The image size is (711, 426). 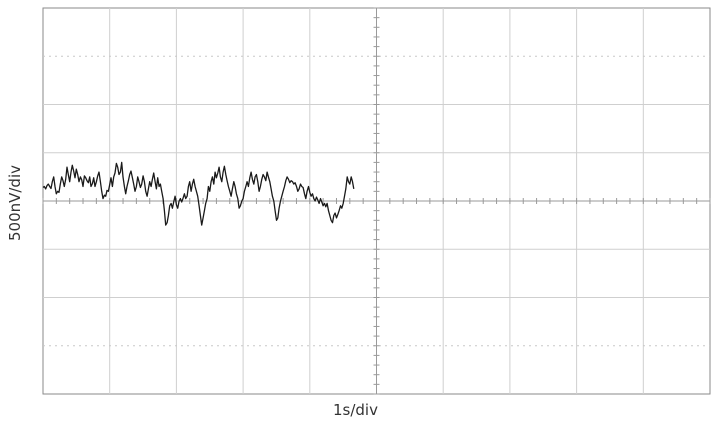 I want to click on y-axis-label: 500nV/div, so click(x=15, y=203).